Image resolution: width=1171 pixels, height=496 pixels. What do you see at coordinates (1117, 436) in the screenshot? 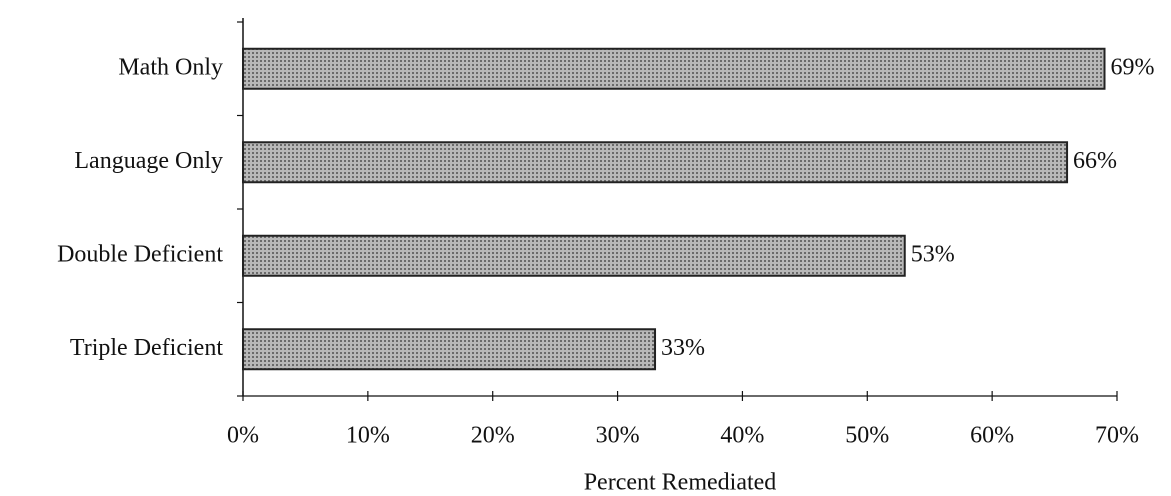
I see `x-tick-label: 70%` at bounding box center [1117, 436].